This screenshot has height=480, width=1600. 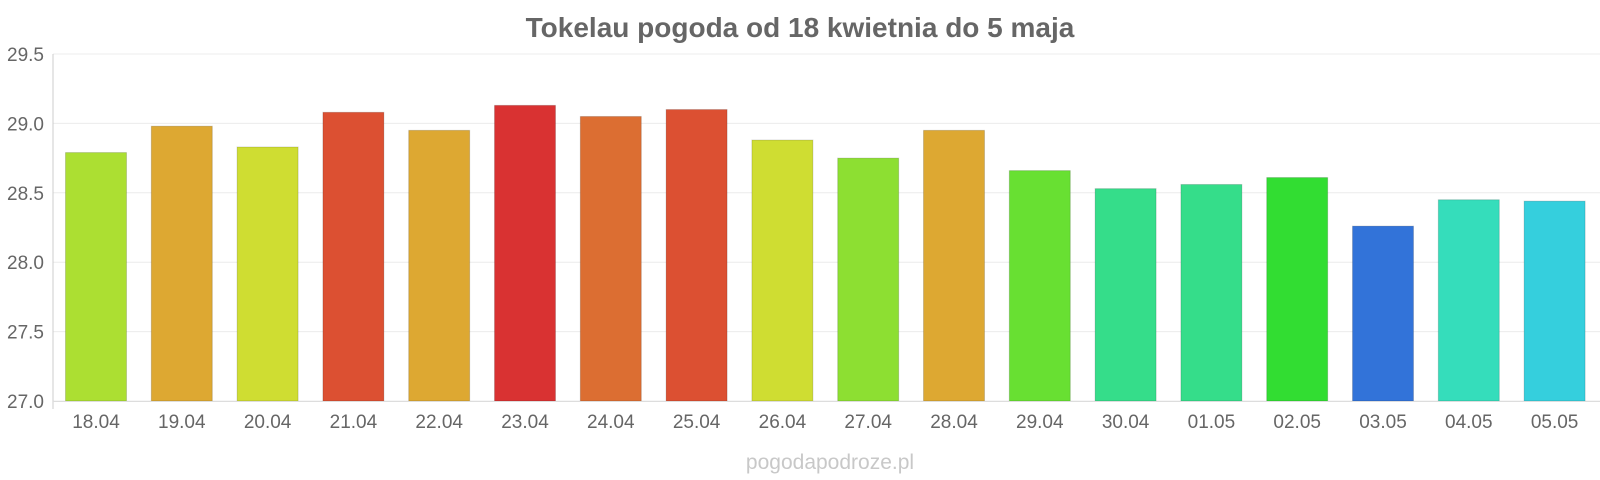 I want to click on x-tick-label: 24.04, so click(x=611, y=422).